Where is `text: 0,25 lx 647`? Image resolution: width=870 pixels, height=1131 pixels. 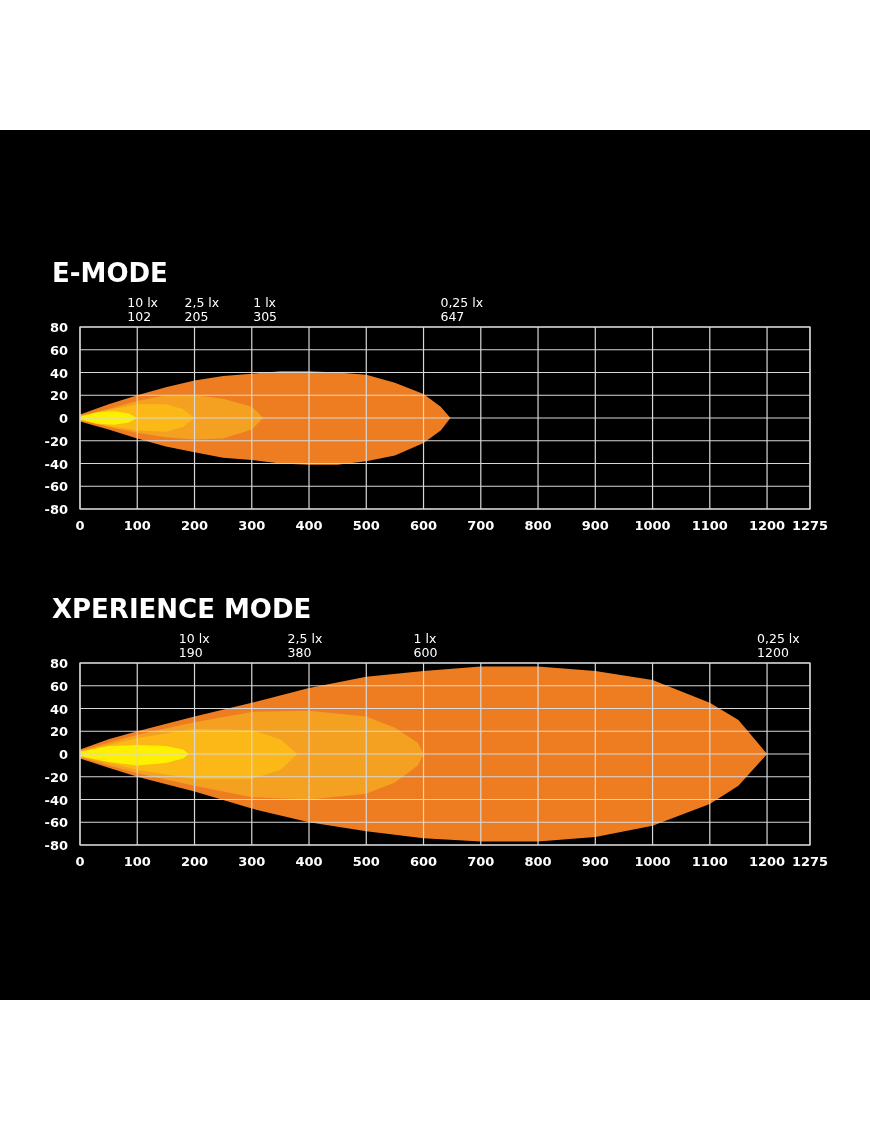 text: 0,25 lx 647 is located at coordinates (462, 309).